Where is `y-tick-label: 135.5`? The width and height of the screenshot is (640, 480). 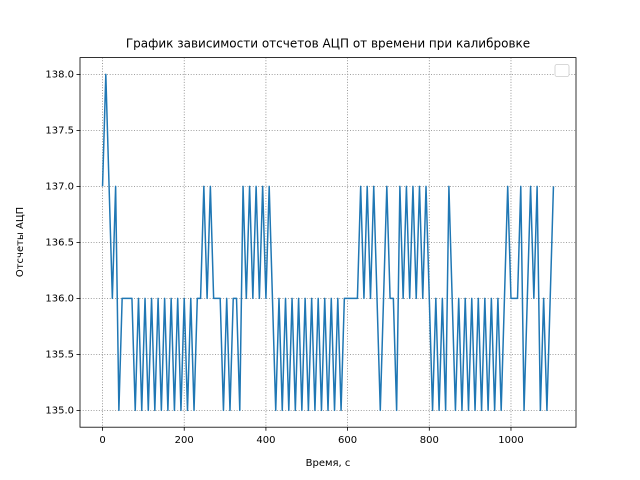 y-tick-label: 135.5 is located at coordinates (59, 354).